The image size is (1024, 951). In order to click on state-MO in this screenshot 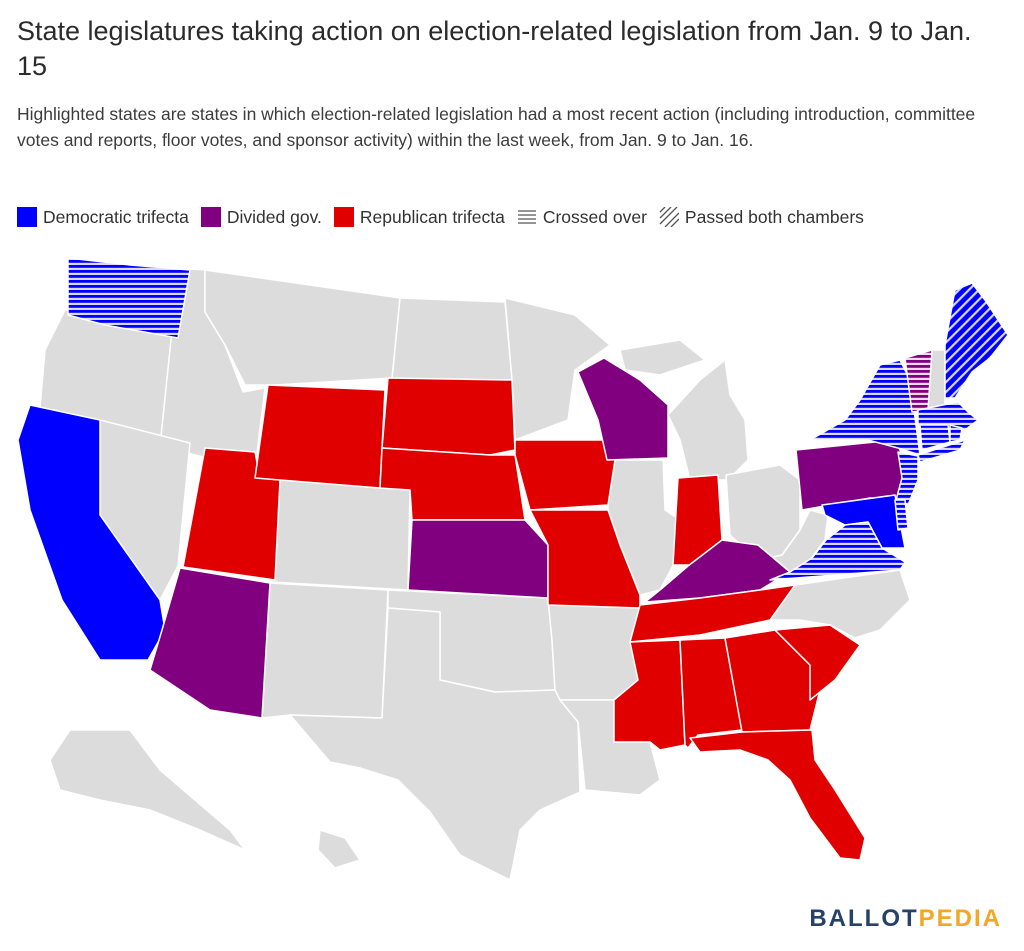, I will do `click(585, 559)`.